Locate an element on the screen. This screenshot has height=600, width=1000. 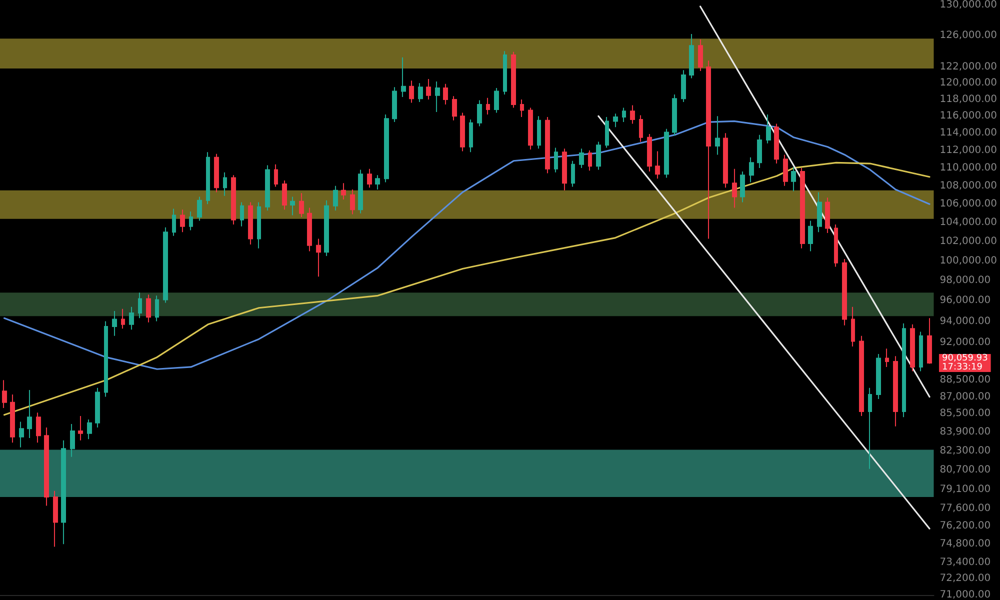
y-tick-label: 130,000.00 is located at coordinates (969, 5).